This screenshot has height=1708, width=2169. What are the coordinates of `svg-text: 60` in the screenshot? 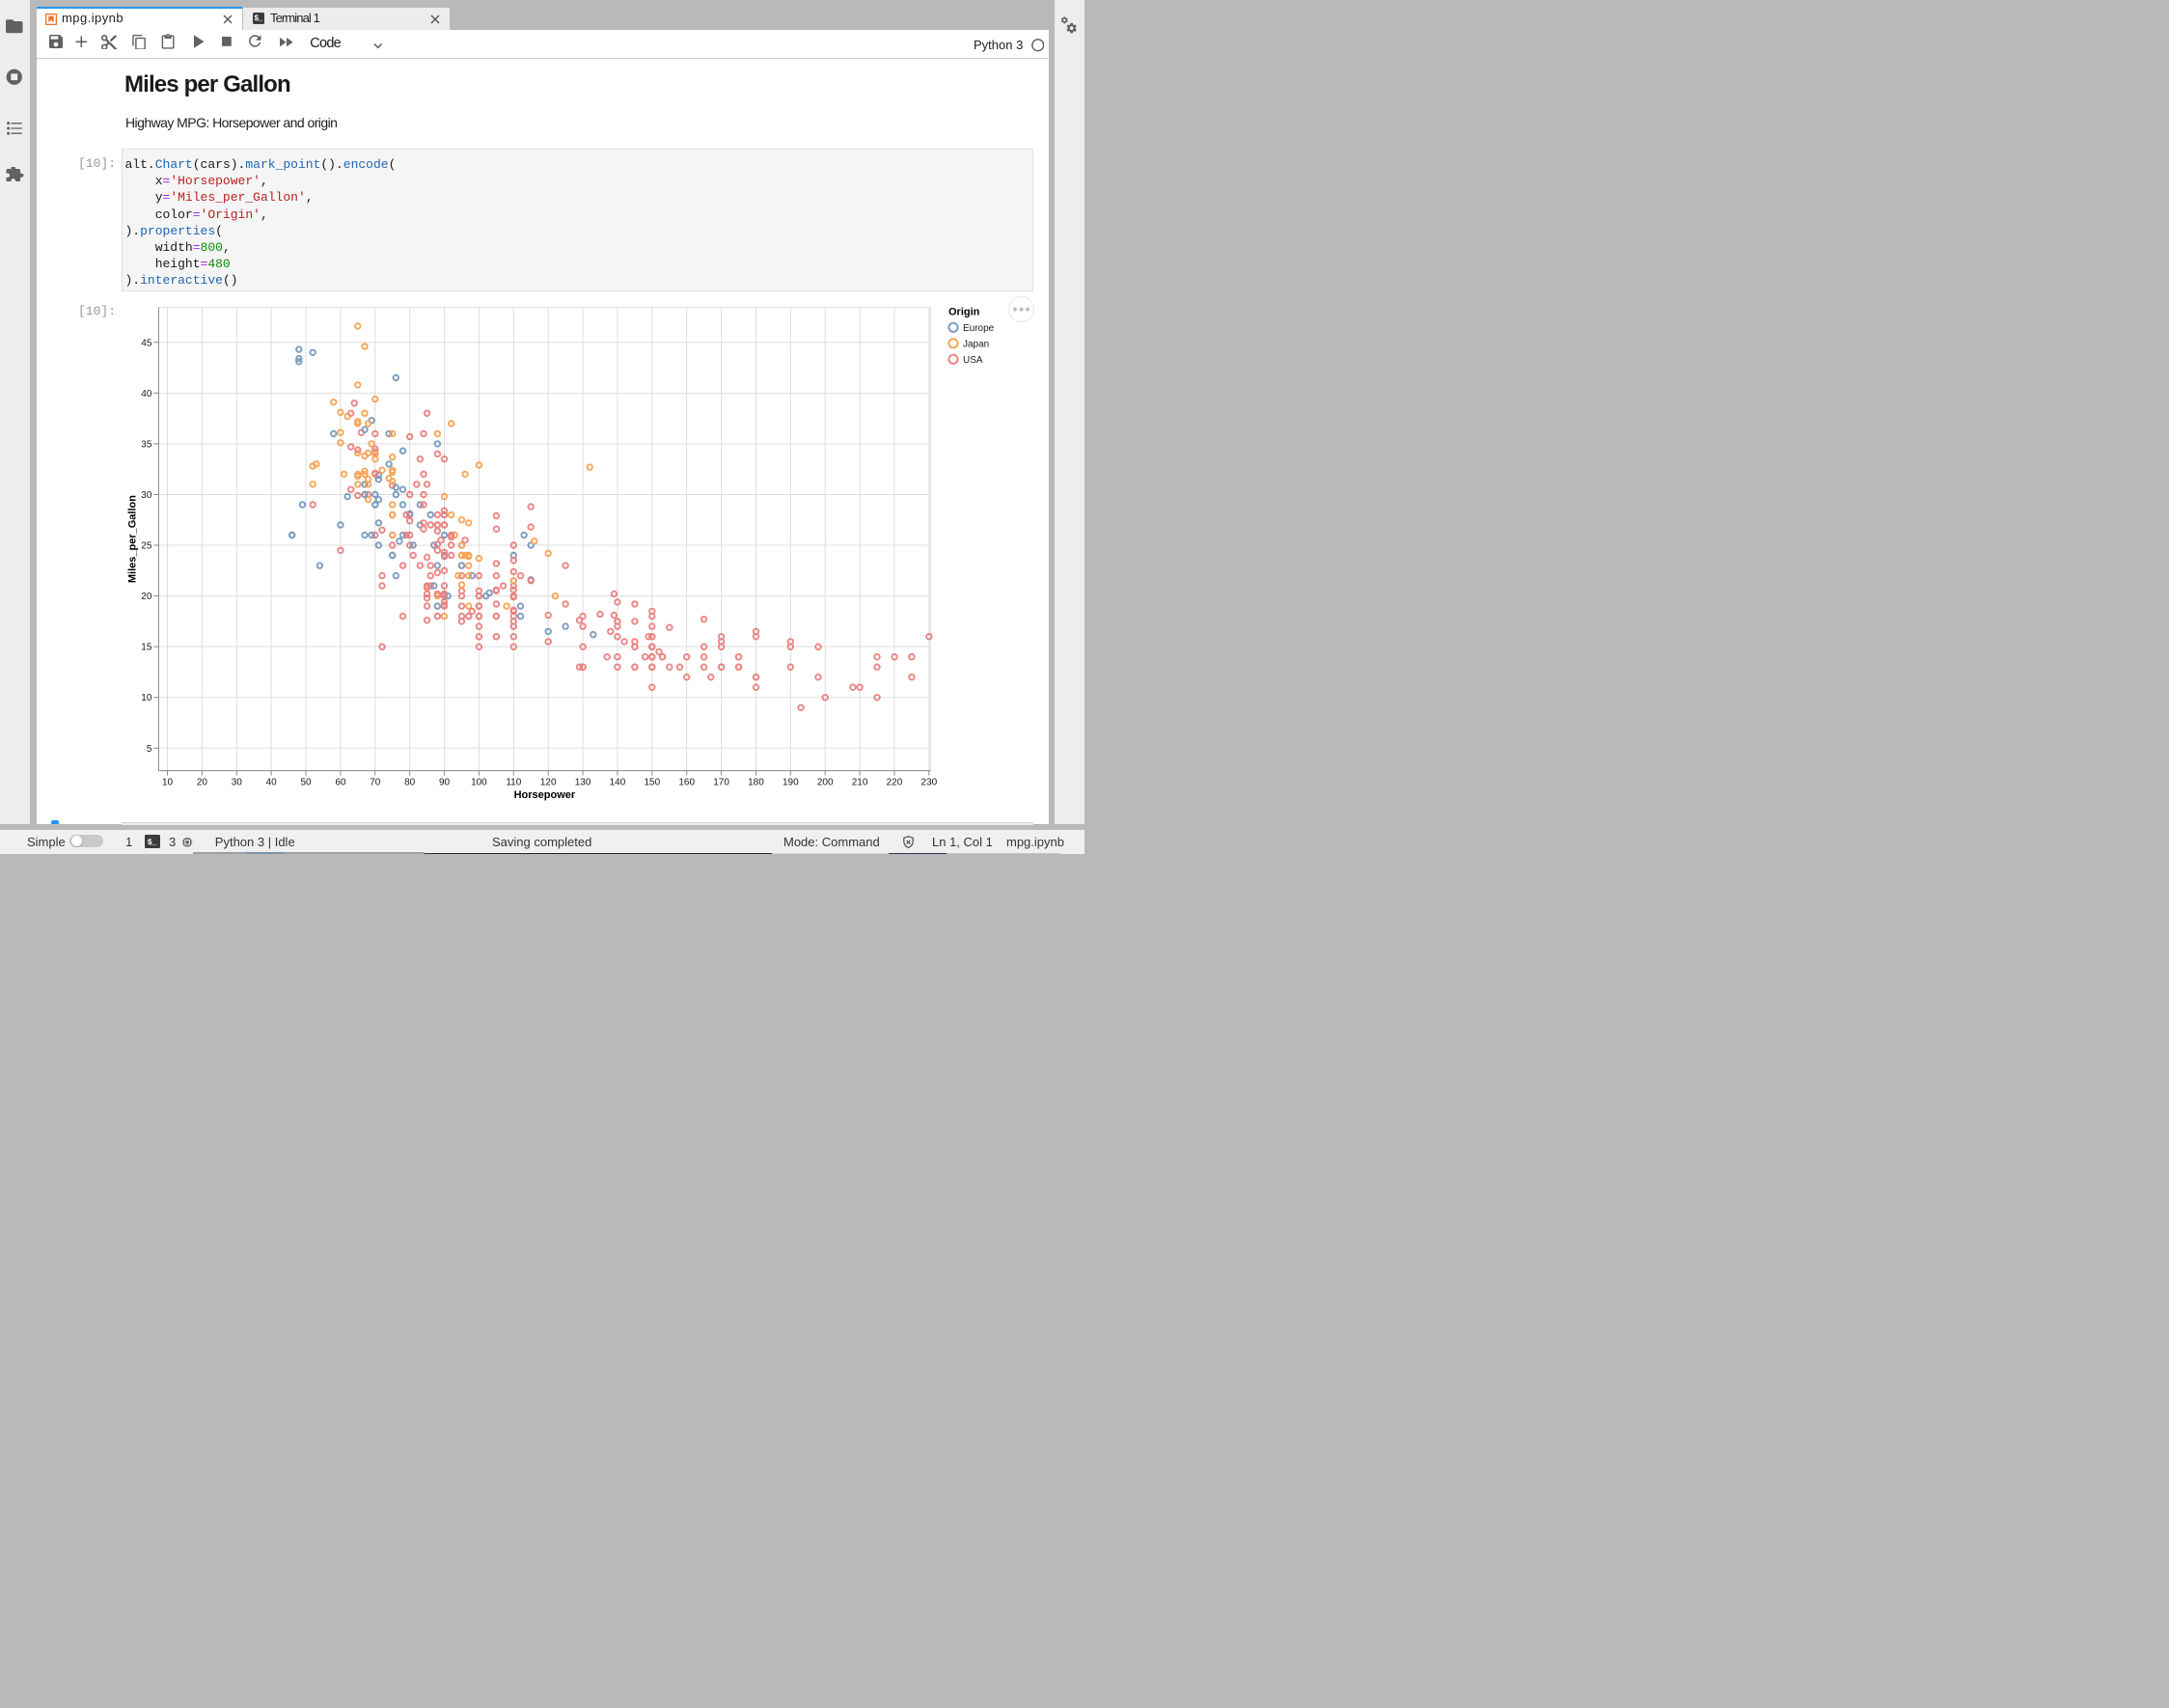 It's located at (340, 783).